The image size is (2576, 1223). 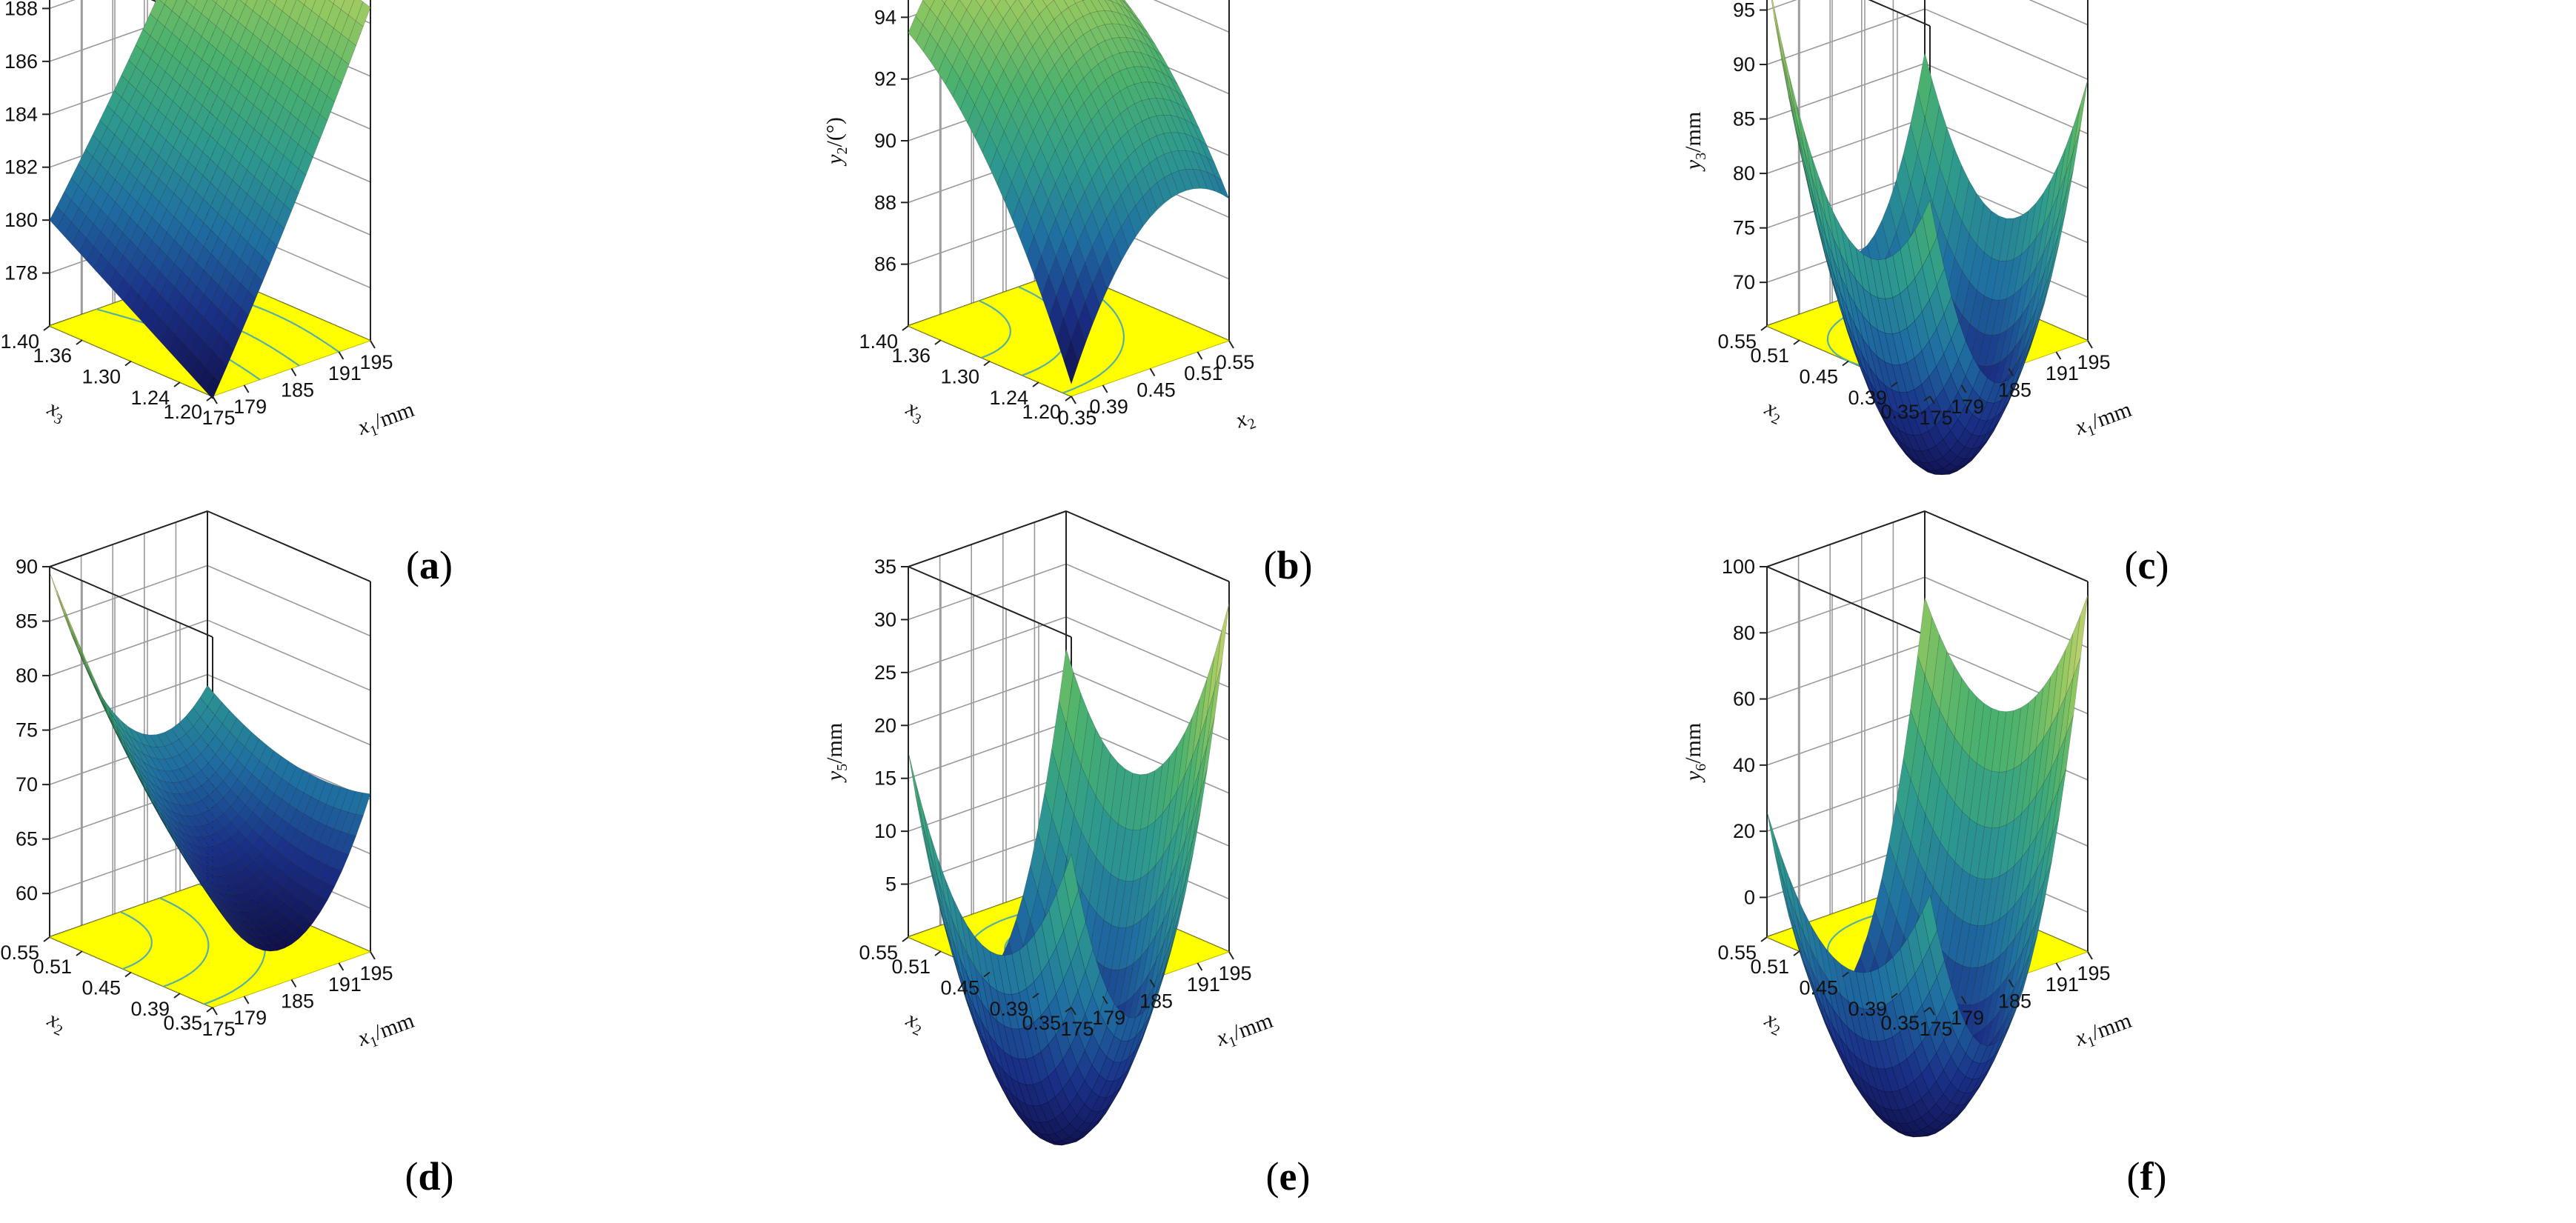 What do you see at coordinates (21, 167) in the screenshot?
I see `z-tick-label: 182` at bounding box center [21, 167].